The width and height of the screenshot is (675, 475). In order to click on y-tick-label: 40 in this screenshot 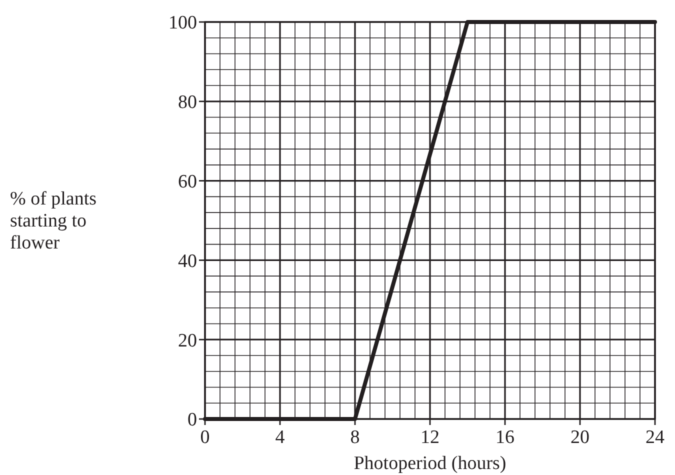, I will do `click(187, 261)`.